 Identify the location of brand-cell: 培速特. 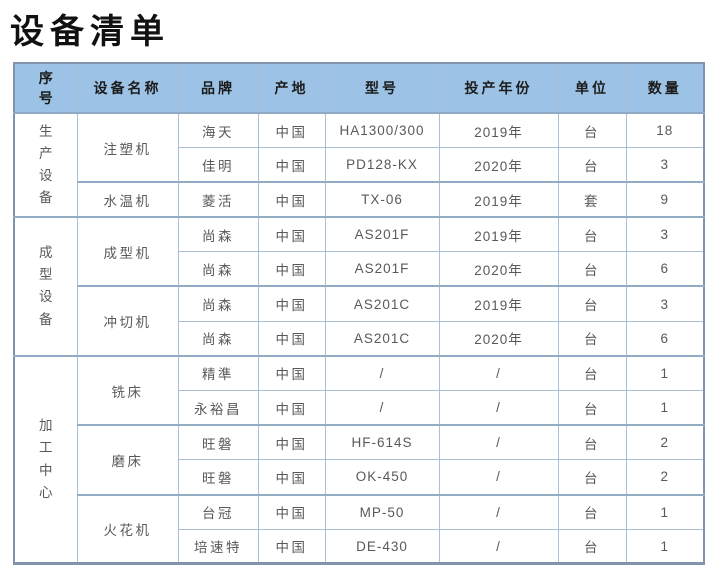
(218, 546).